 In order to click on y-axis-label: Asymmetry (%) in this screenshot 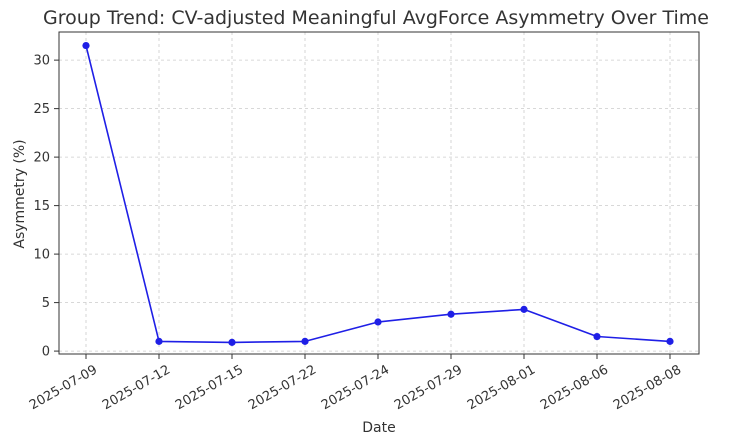, I will do `click(20, 193)`.